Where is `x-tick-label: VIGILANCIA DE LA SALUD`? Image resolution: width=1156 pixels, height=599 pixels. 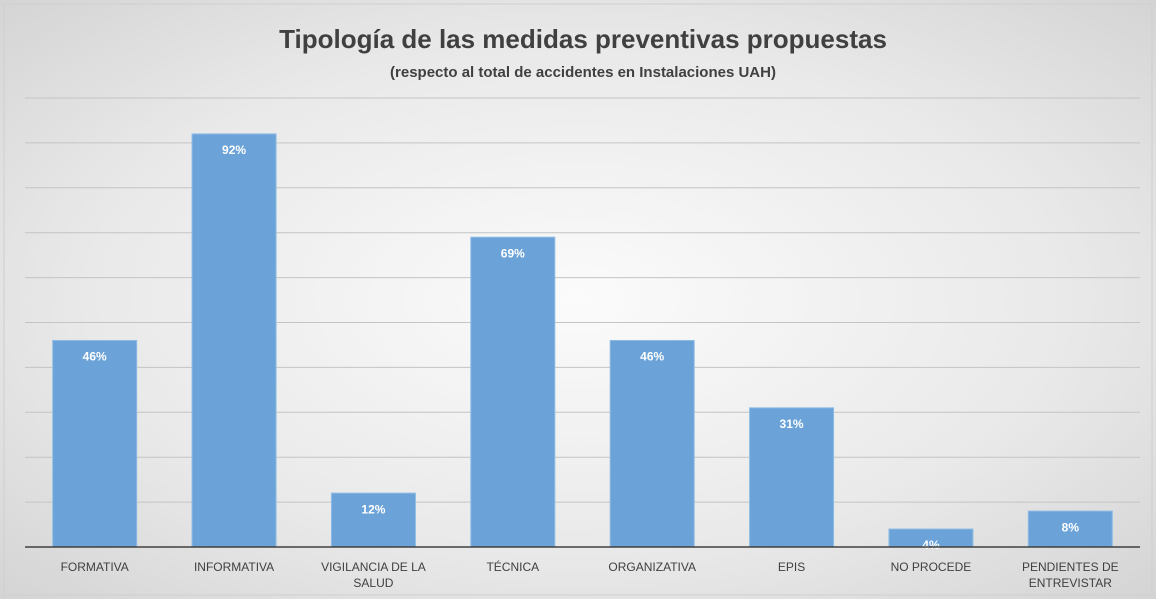
x-tick-label: VIGILANCIA DE LA SALUD is located at coordinates (373, 575).